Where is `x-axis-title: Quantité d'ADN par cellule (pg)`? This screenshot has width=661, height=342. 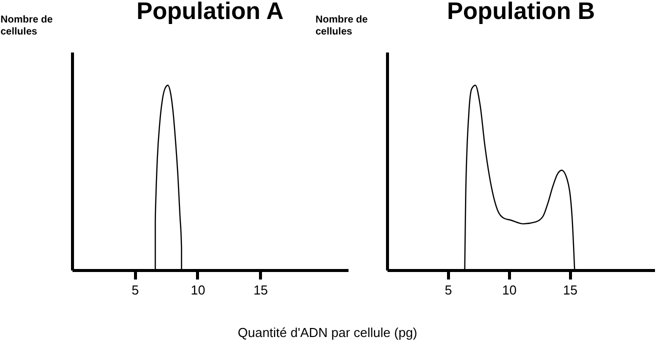
x-axis-title: Quantité d'ADN par cellule (pg) is located at coordinates (328, 332).